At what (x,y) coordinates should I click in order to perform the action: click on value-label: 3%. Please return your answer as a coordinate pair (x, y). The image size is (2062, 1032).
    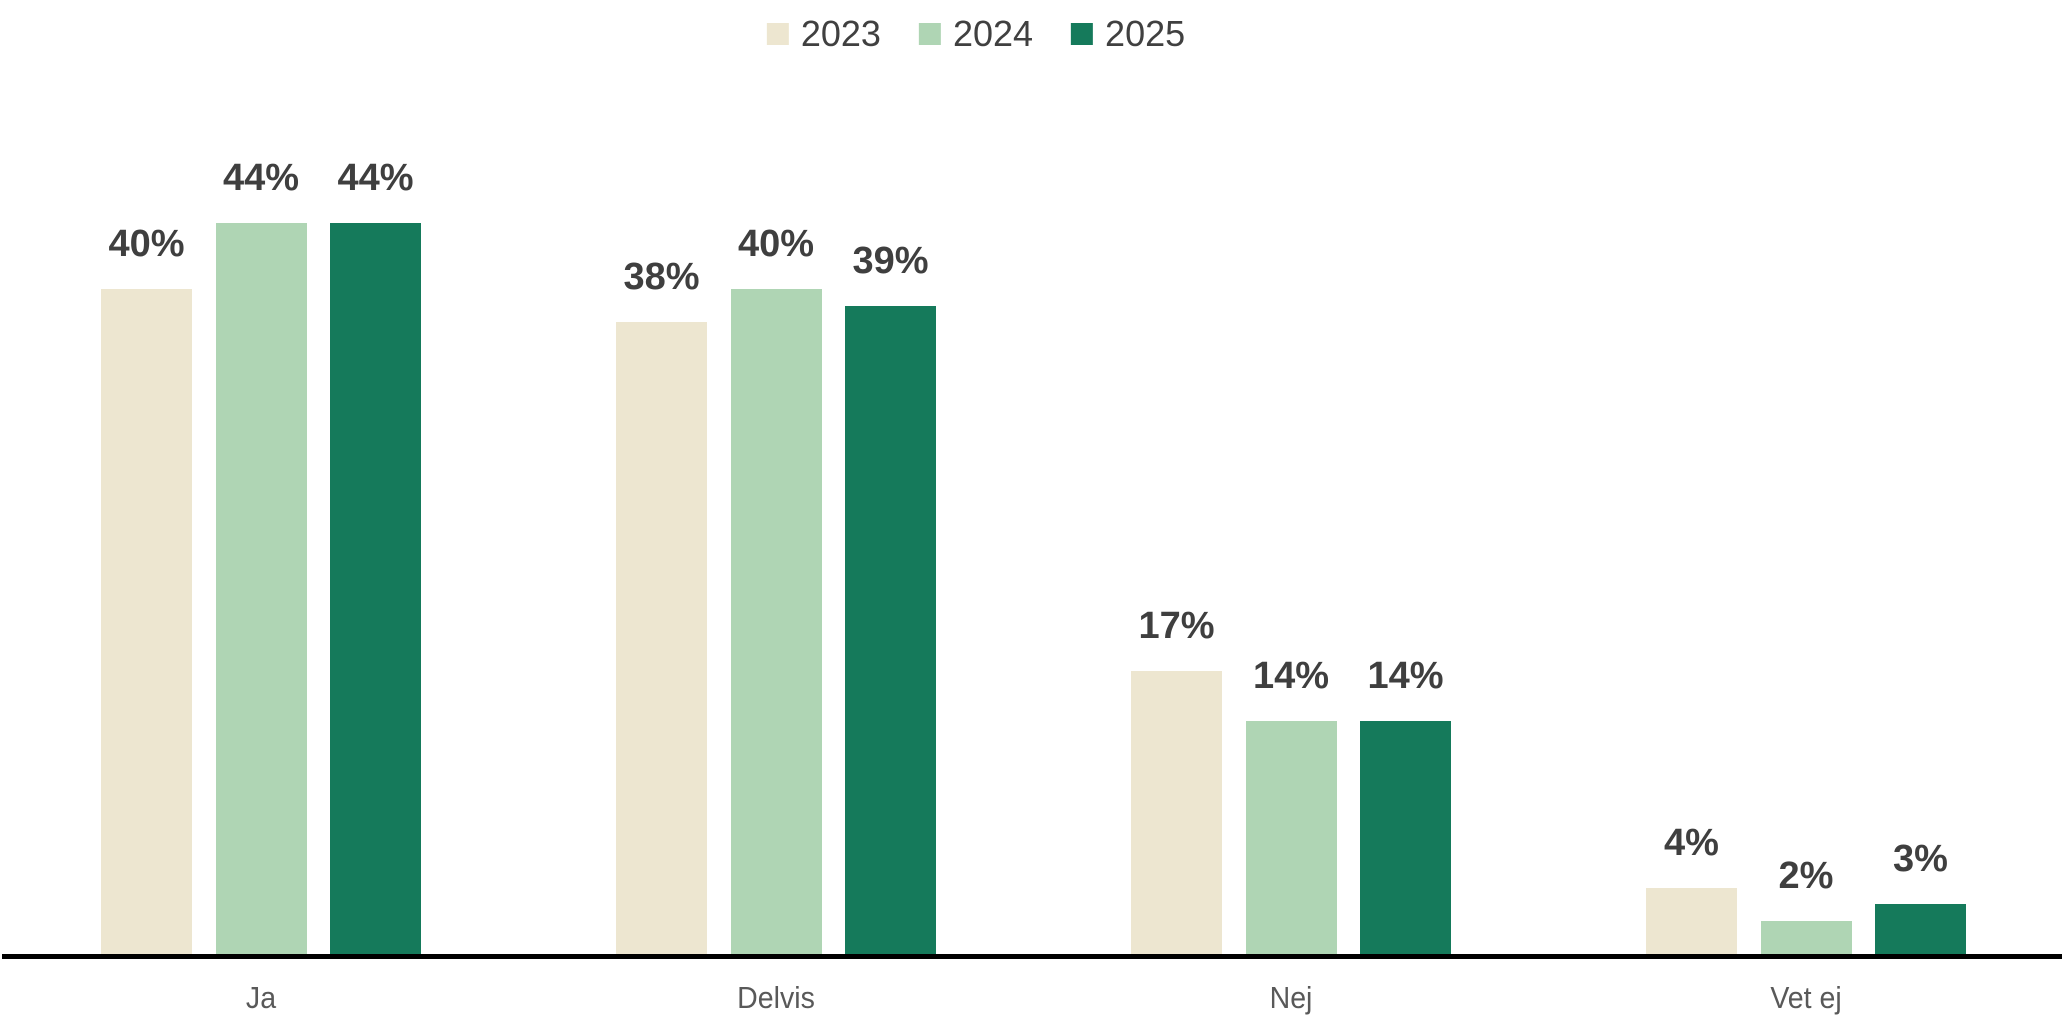
    Looking at the image, I should click on (1920, 859).